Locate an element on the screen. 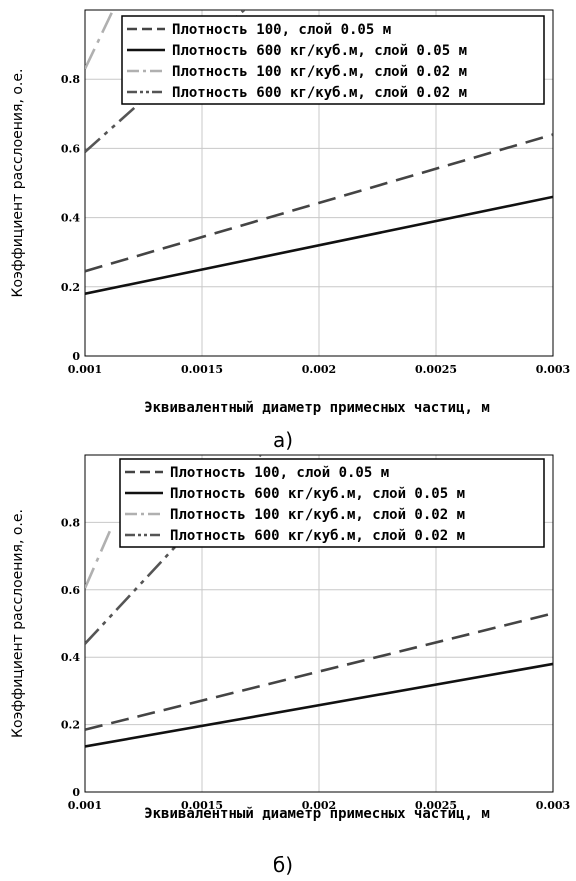 This screenshot has width=576, height=881. panel-caption: а) is located at coordinates (283, 440).